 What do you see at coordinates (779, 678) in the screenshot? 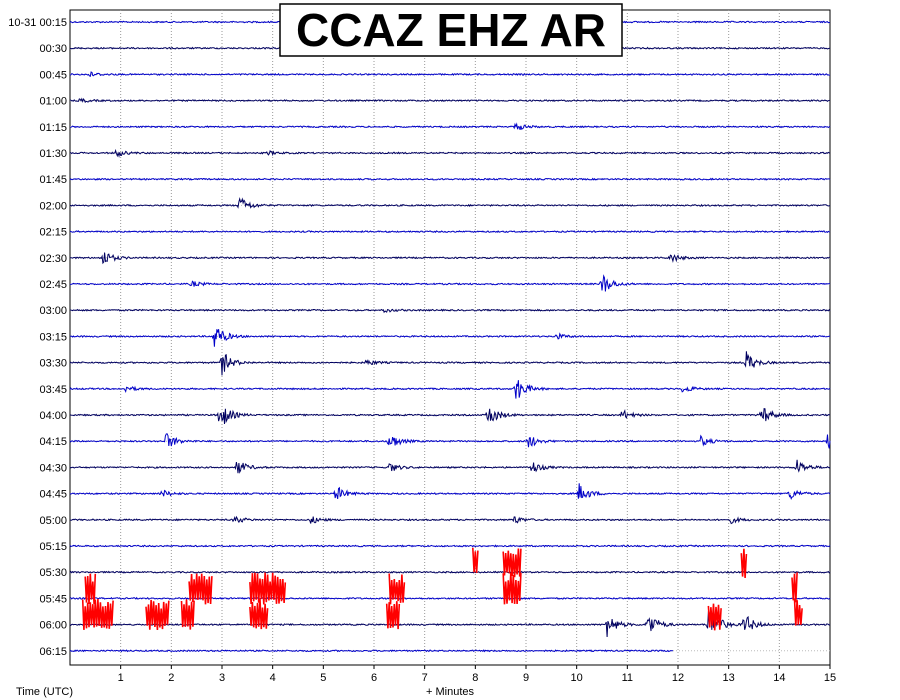
I see `x-tick-label: 14` at bounding box center [779, 678].